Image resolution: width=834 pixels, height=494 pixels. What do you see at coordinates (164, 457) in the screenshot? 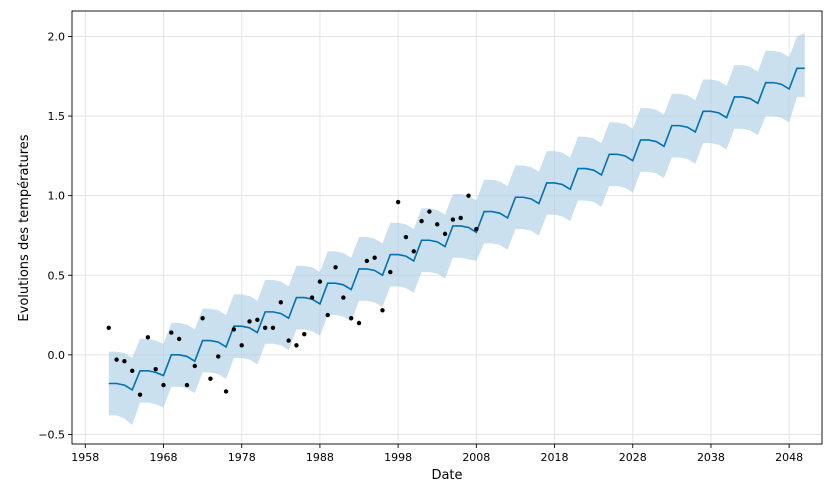
I see `x-tick-label: 1968` at bounding box center [164, 457].